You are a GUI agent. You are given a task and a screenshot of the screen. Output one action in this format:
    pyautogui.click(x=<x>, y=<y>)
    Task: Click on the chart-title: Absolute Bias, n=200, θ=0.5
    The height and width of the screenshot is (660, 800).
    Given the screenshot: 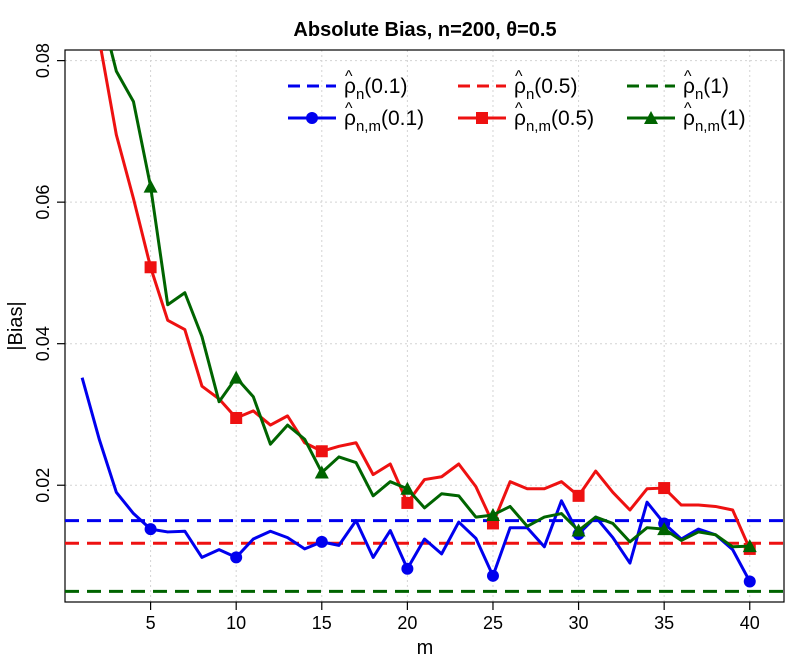 What is the action you would take?
    pyautogui.click(x=424, y=30)
    